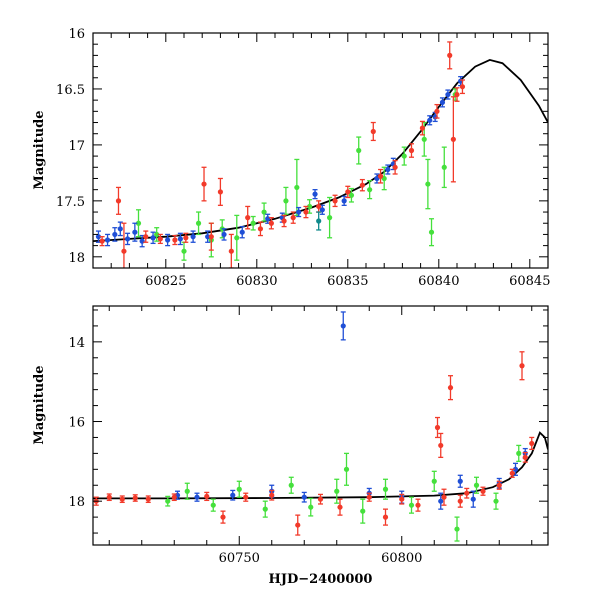 Image resolution: width=600 pixels, height=600 pixels. Describe the element at coordinates (165, 281) in the screenshot. I see `x-tick-label: 60825` at that location.